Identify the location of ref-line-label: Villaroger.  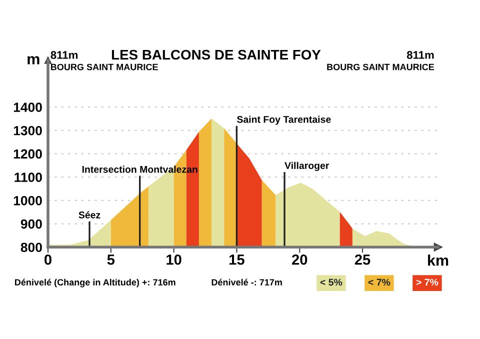
(307, 166).